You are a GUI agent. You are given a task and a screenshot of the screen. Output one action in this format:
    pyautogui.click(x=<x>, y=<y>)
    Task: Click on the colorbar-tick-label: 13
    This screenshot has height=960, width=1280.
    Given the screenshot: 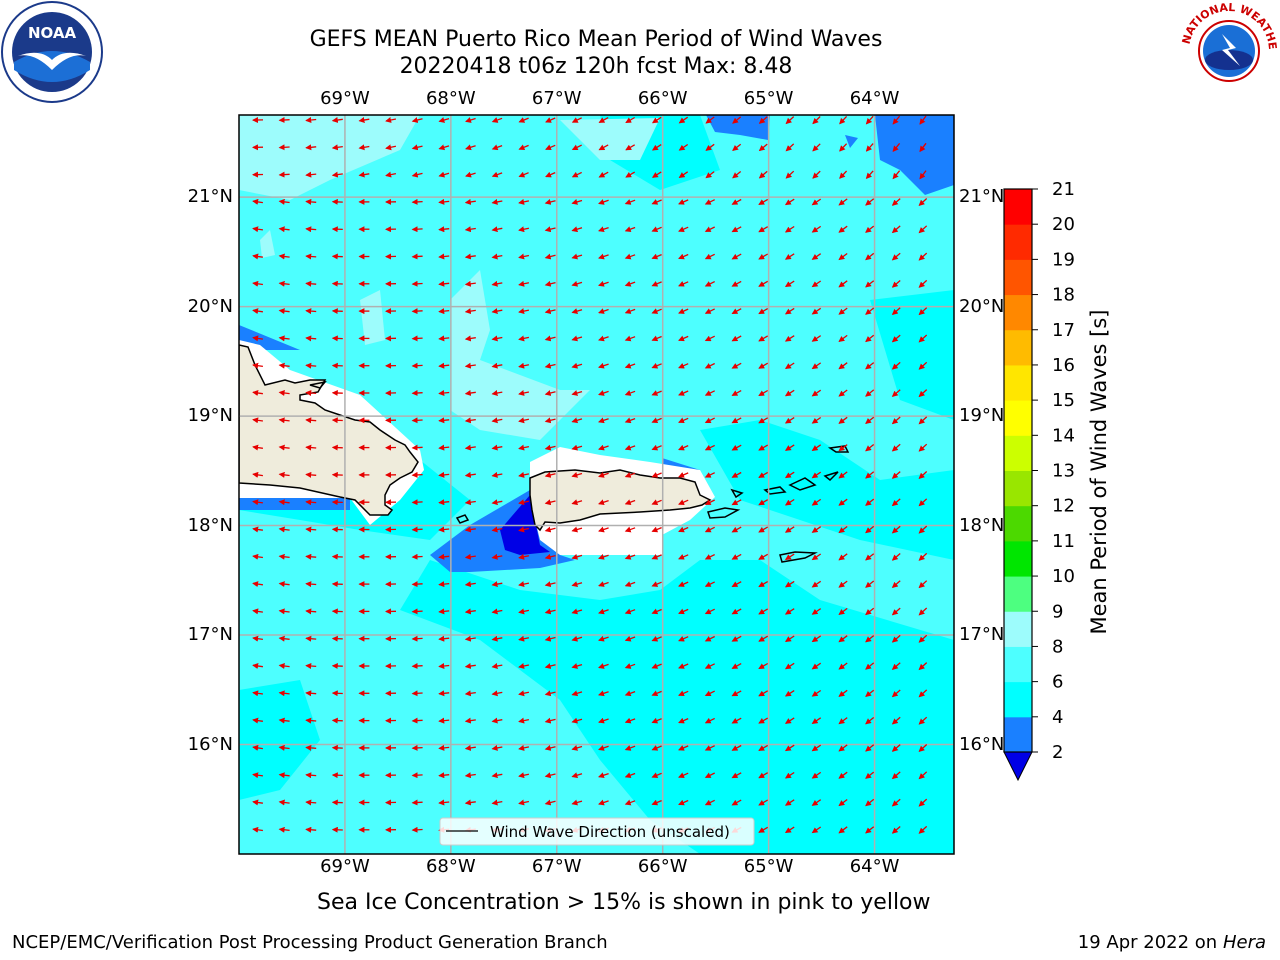 What is the action you would take?
    pyautogui.click(x=1063, y=471)
    